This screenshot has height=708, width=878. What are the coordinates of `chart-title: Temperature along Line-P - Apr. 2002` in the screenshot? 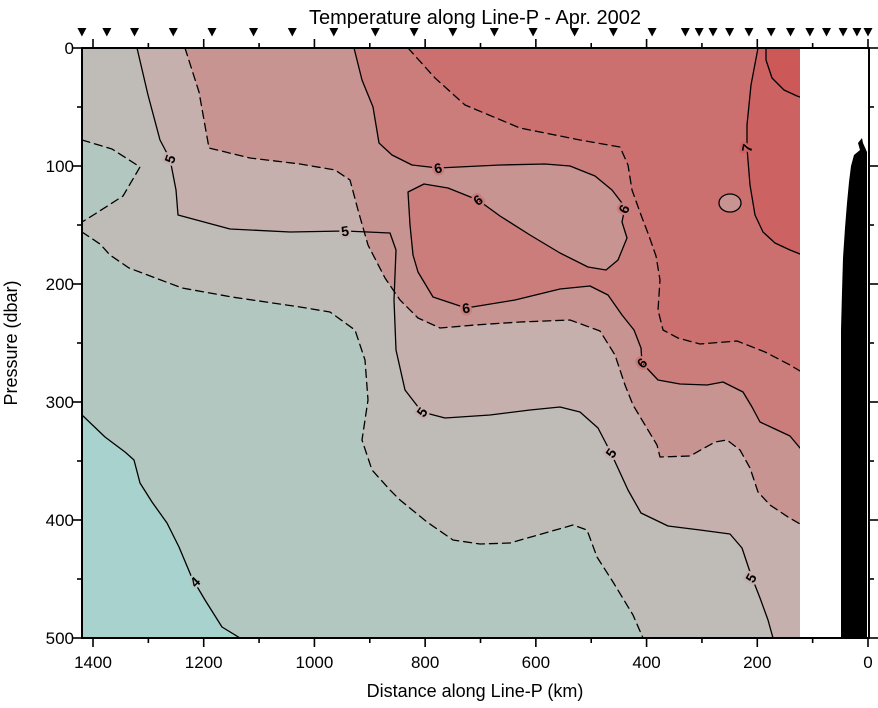 It's located at (475, 18).